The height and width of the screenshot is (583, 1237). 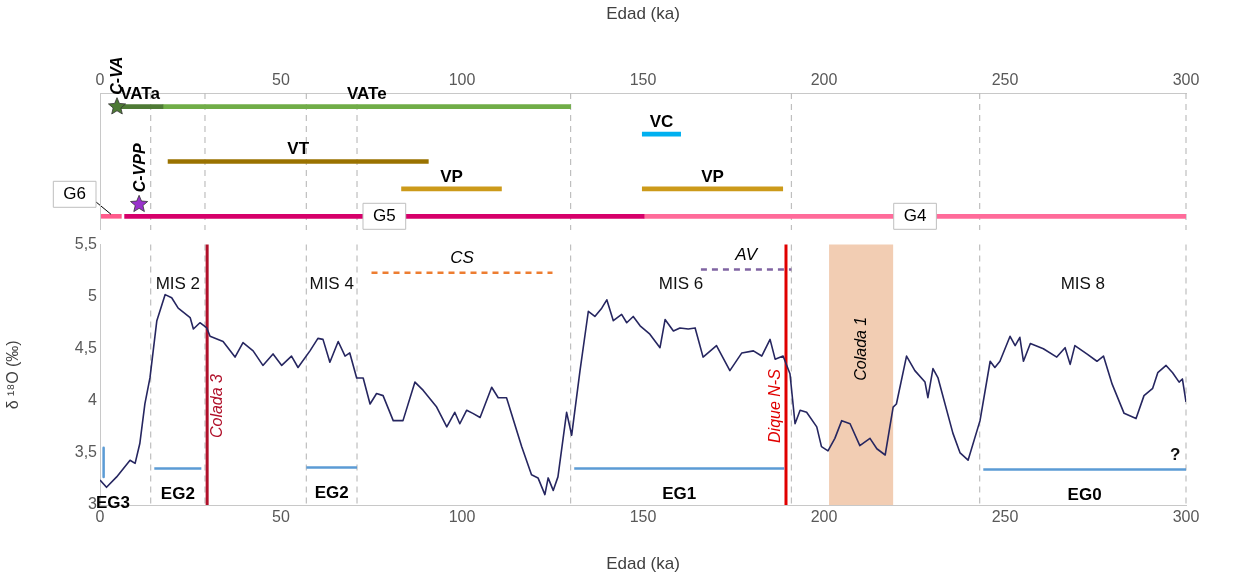 What do you see at coordinates (178, 284) in the screenshot?
I see `annotation: MIS 2` at bounding box center [178, 284].